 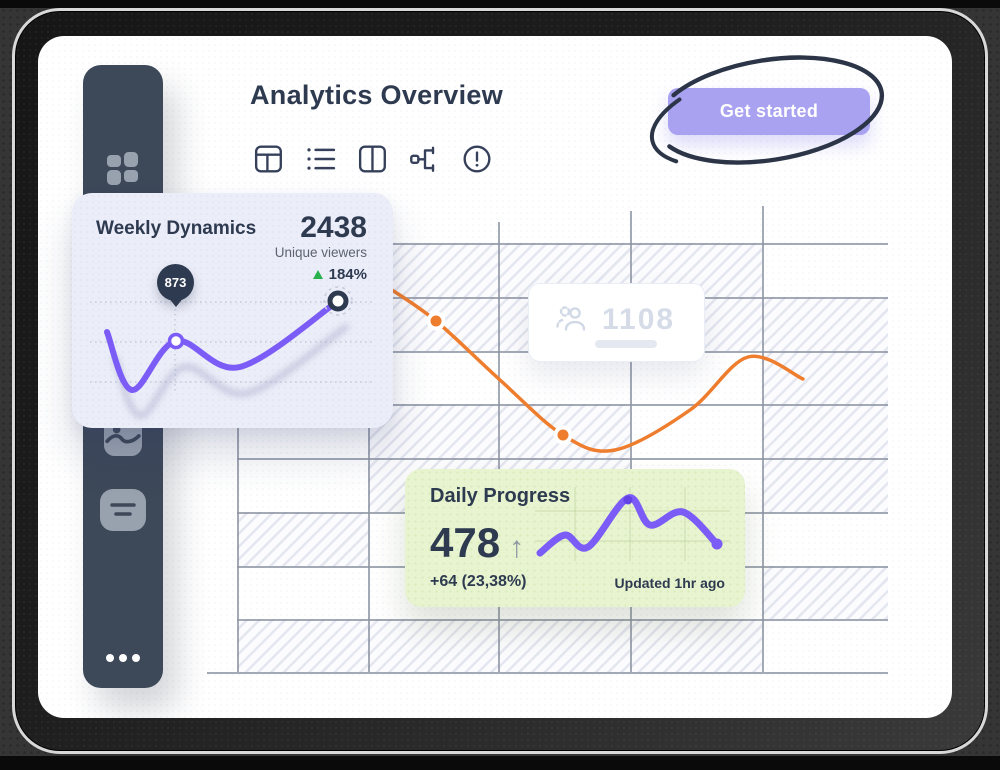 I want to click on view-toolbar, so click(x=372, y=158).